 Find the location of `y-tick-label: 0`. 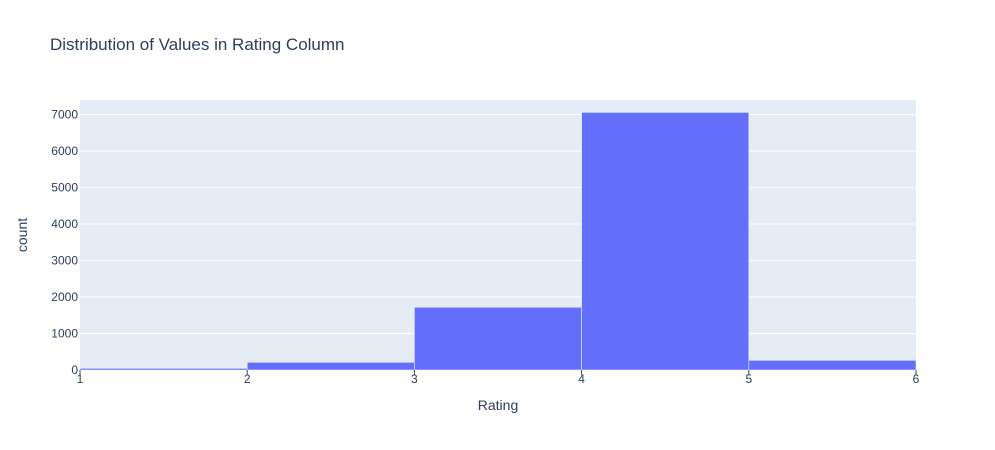

y-tick-label: 0 is located at coordinates (74, 370).